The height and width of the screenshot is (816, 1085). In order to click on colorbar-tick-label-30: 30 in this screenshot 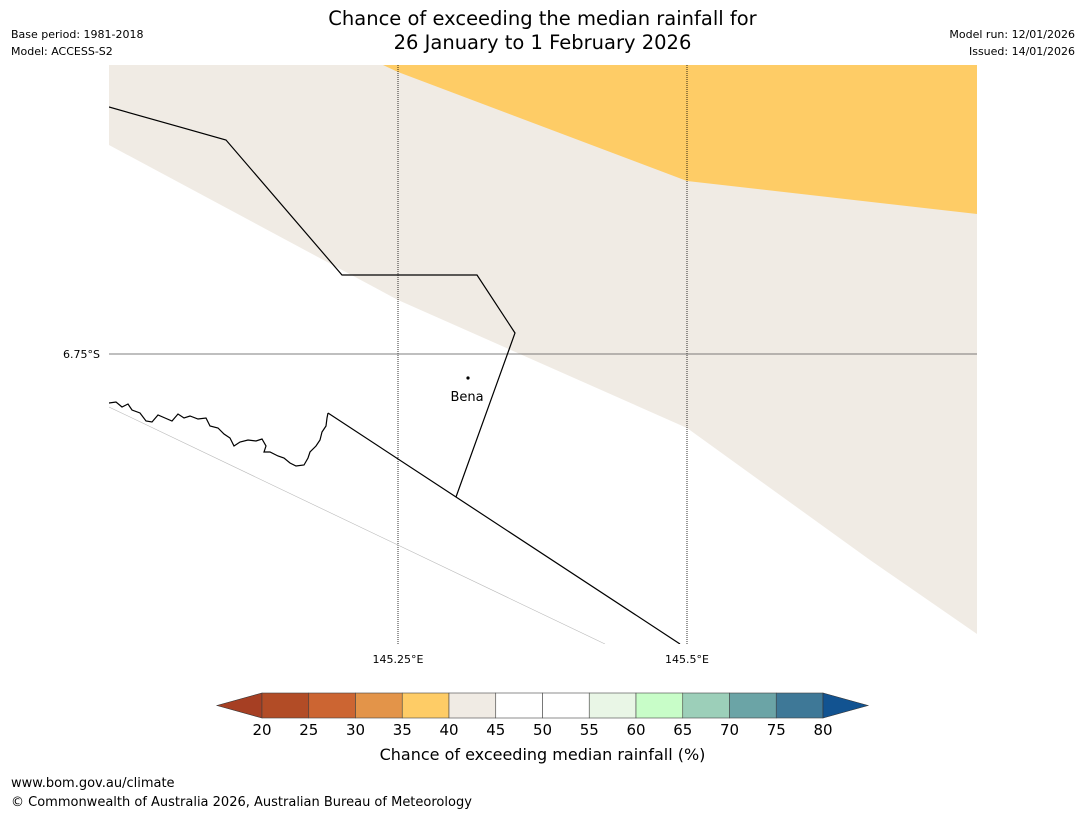, I will do `click(355, 730)`.